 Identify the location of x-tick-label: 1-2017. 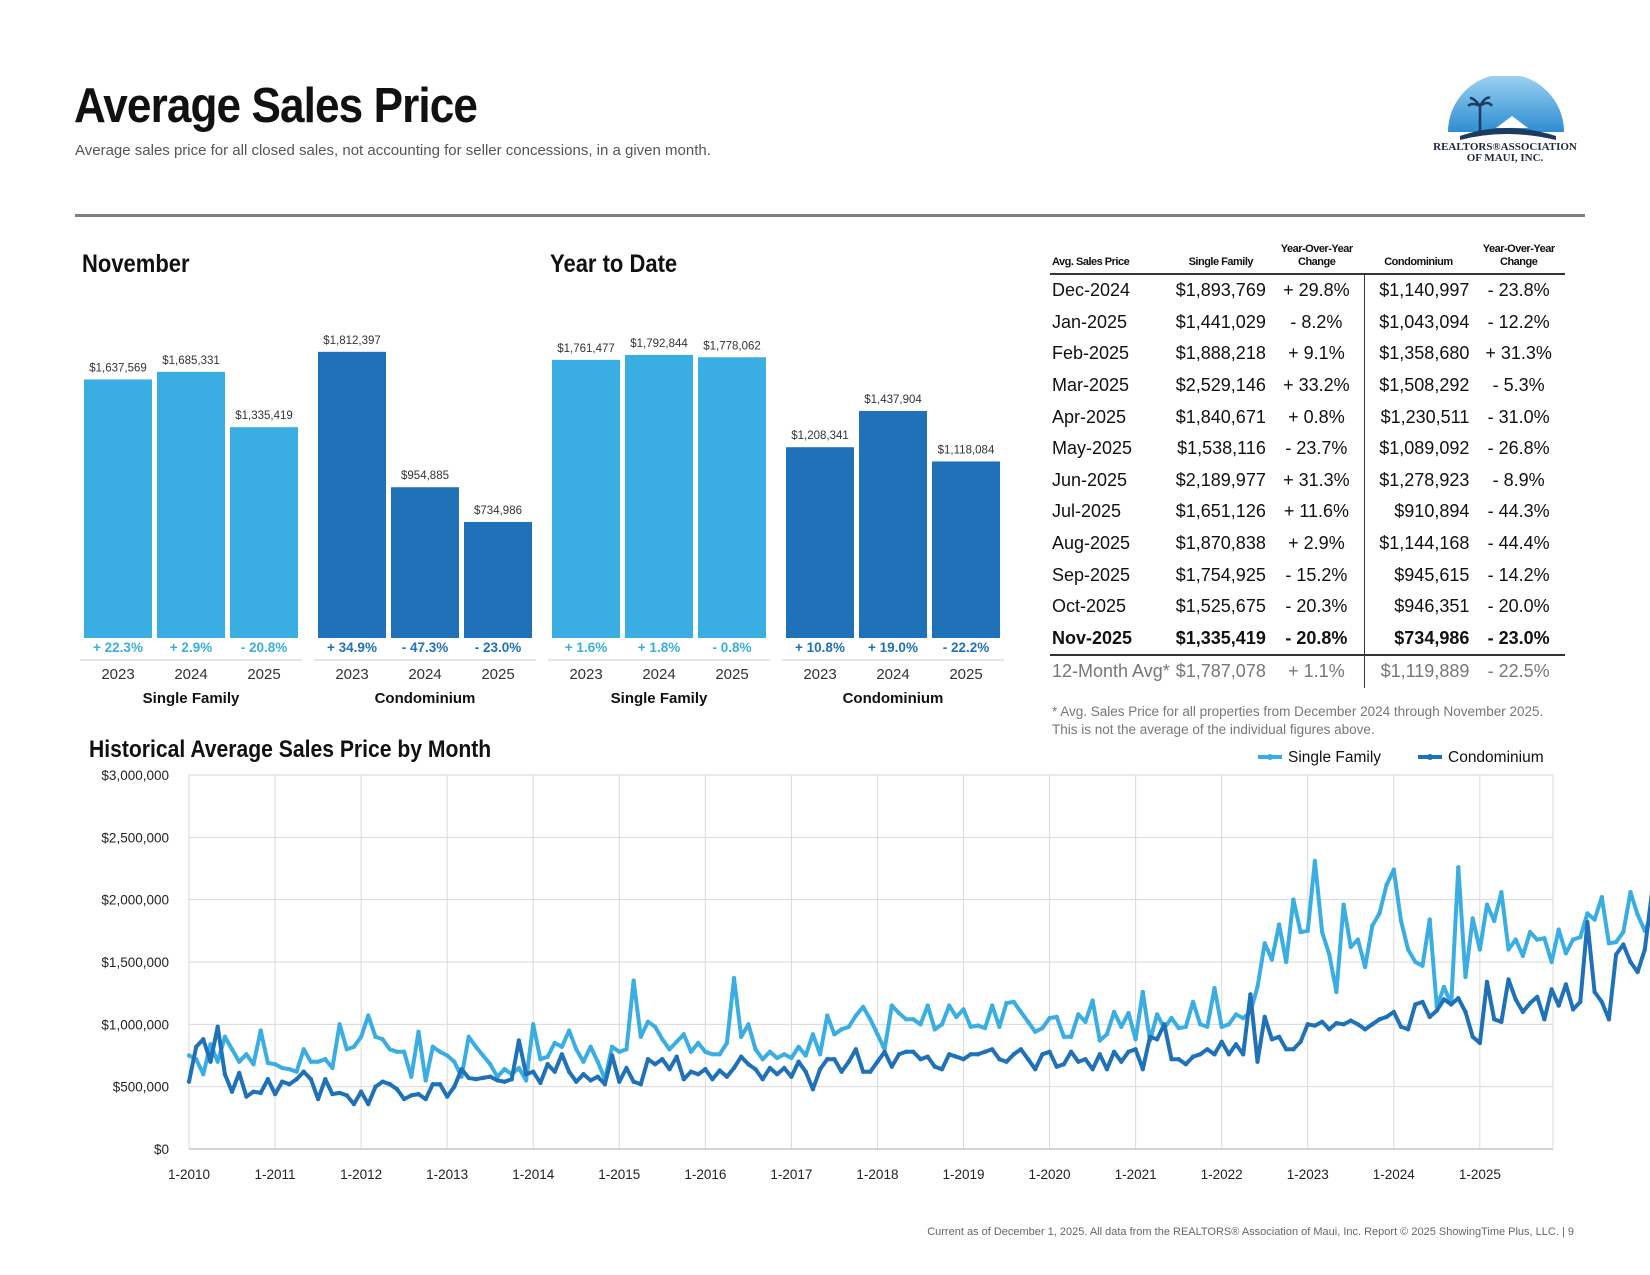
(791, 1173).